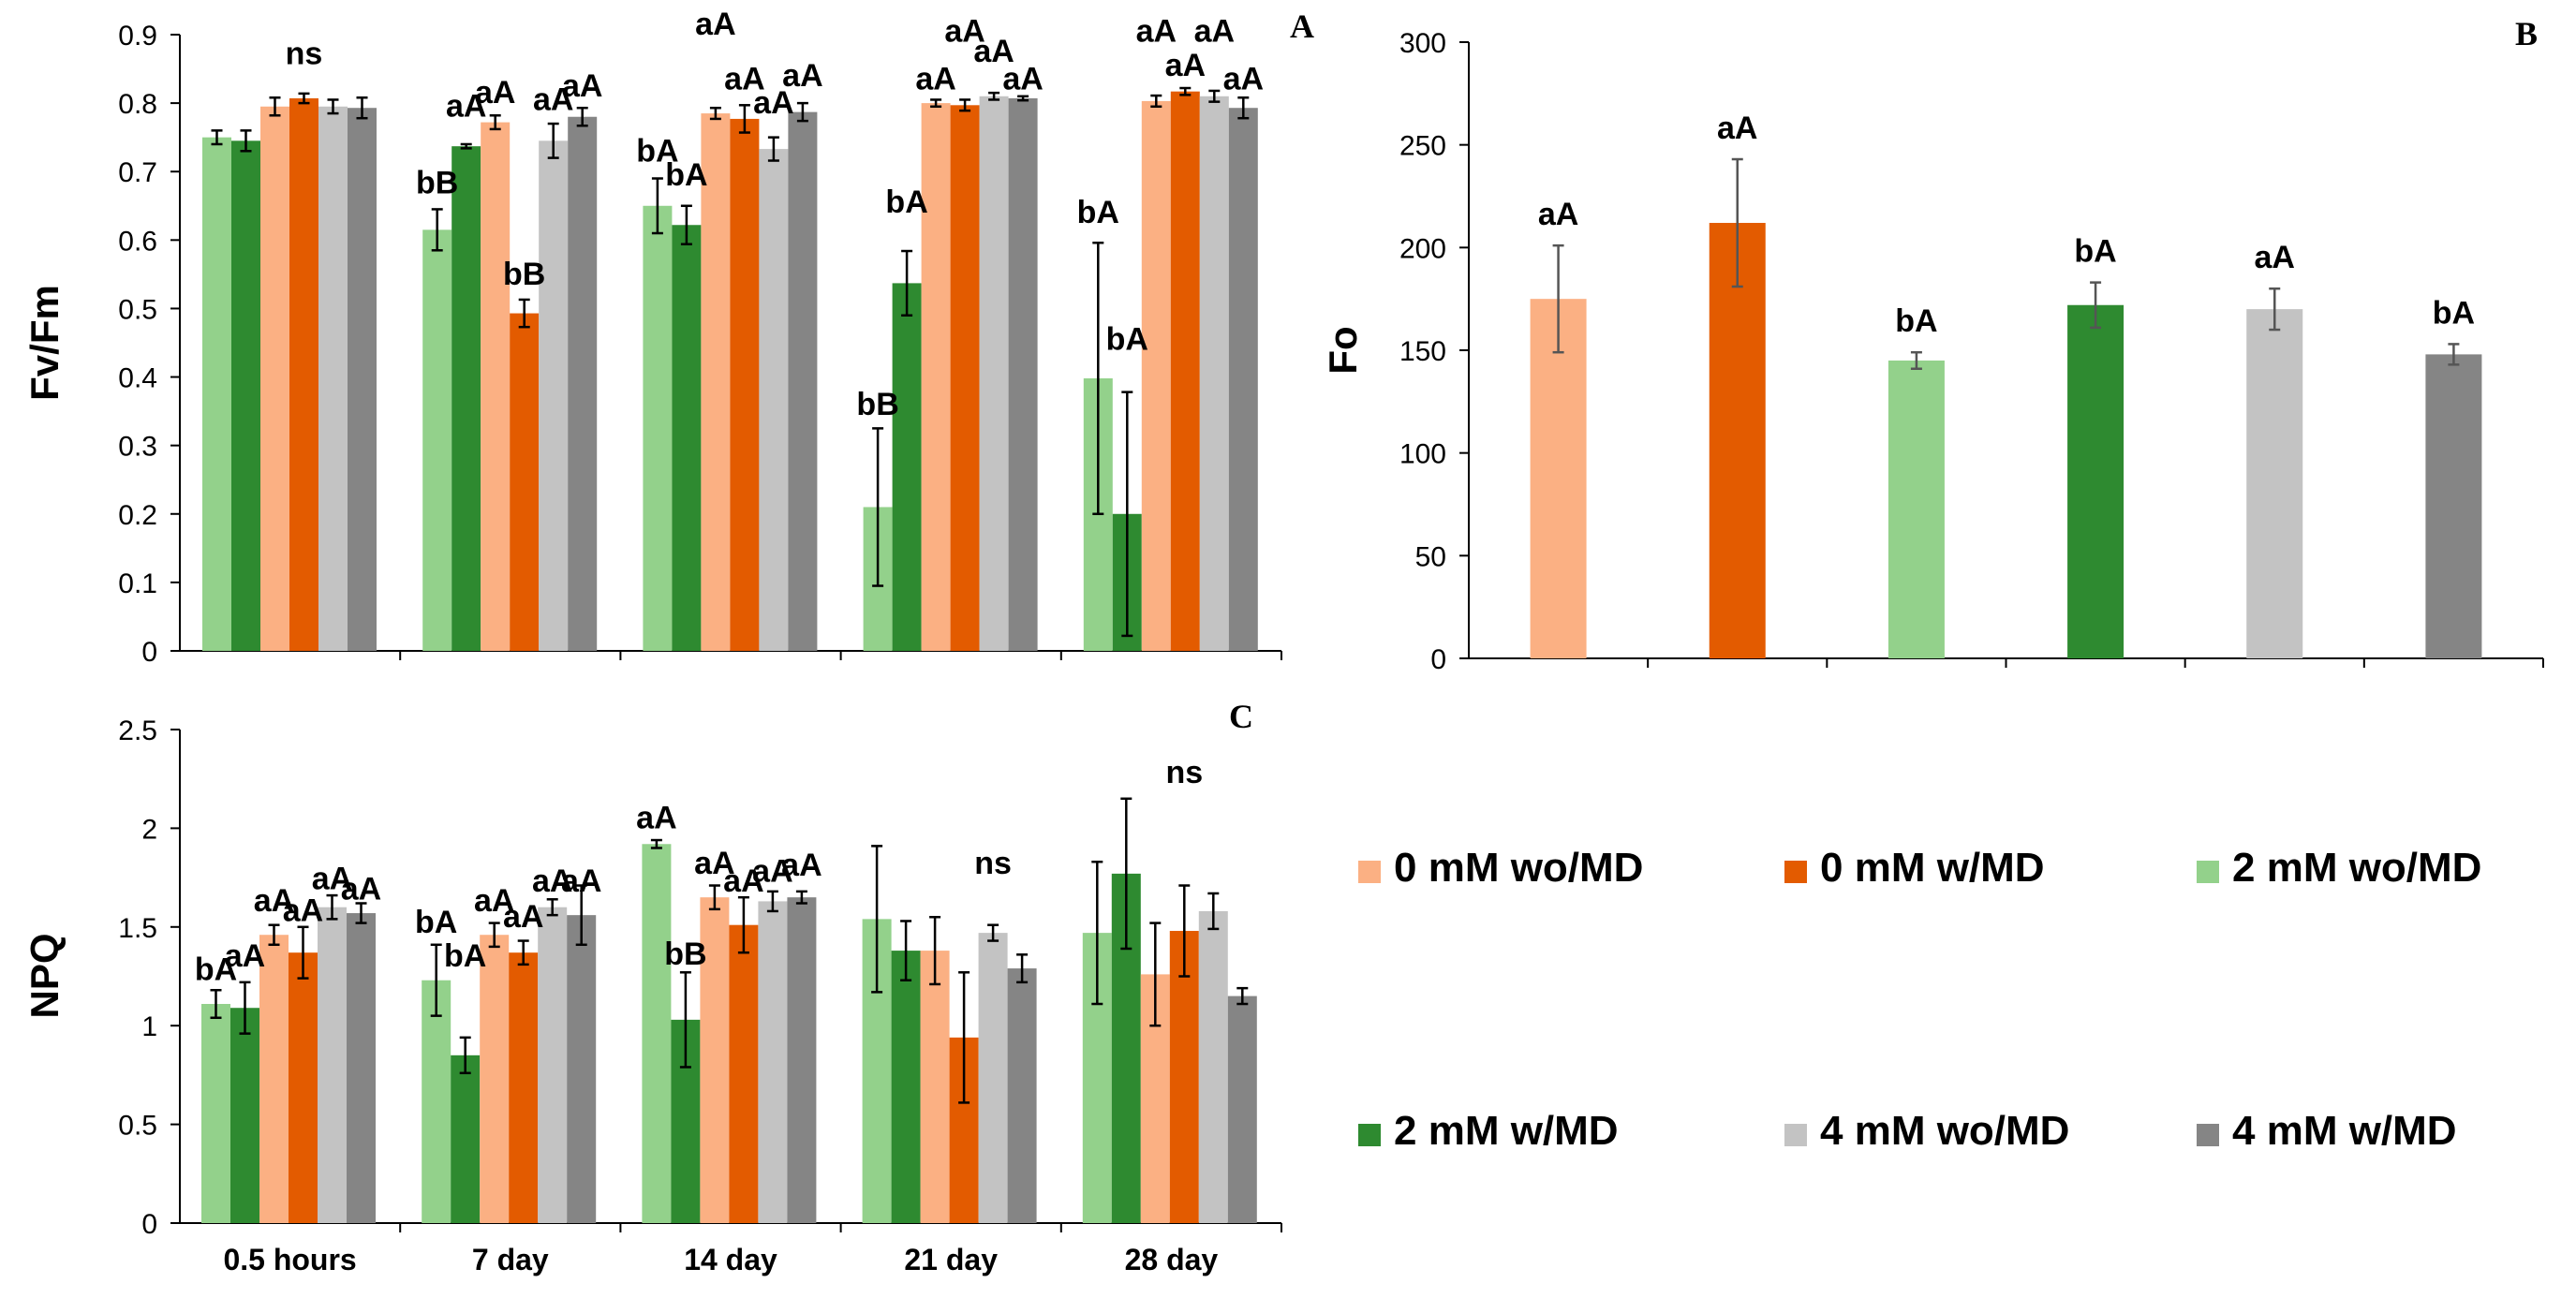  What do you see at coordinates (1302, 26) in the screenshot?
I see `panel-label: A` at bounding box center [1302, 26].